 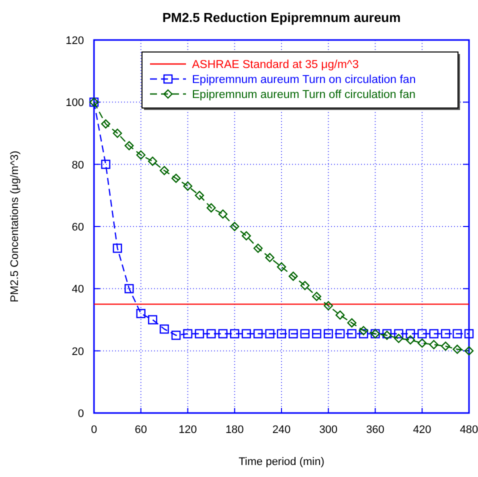 I want to click on x-tick-label: 240, so click(x=281, y=430).